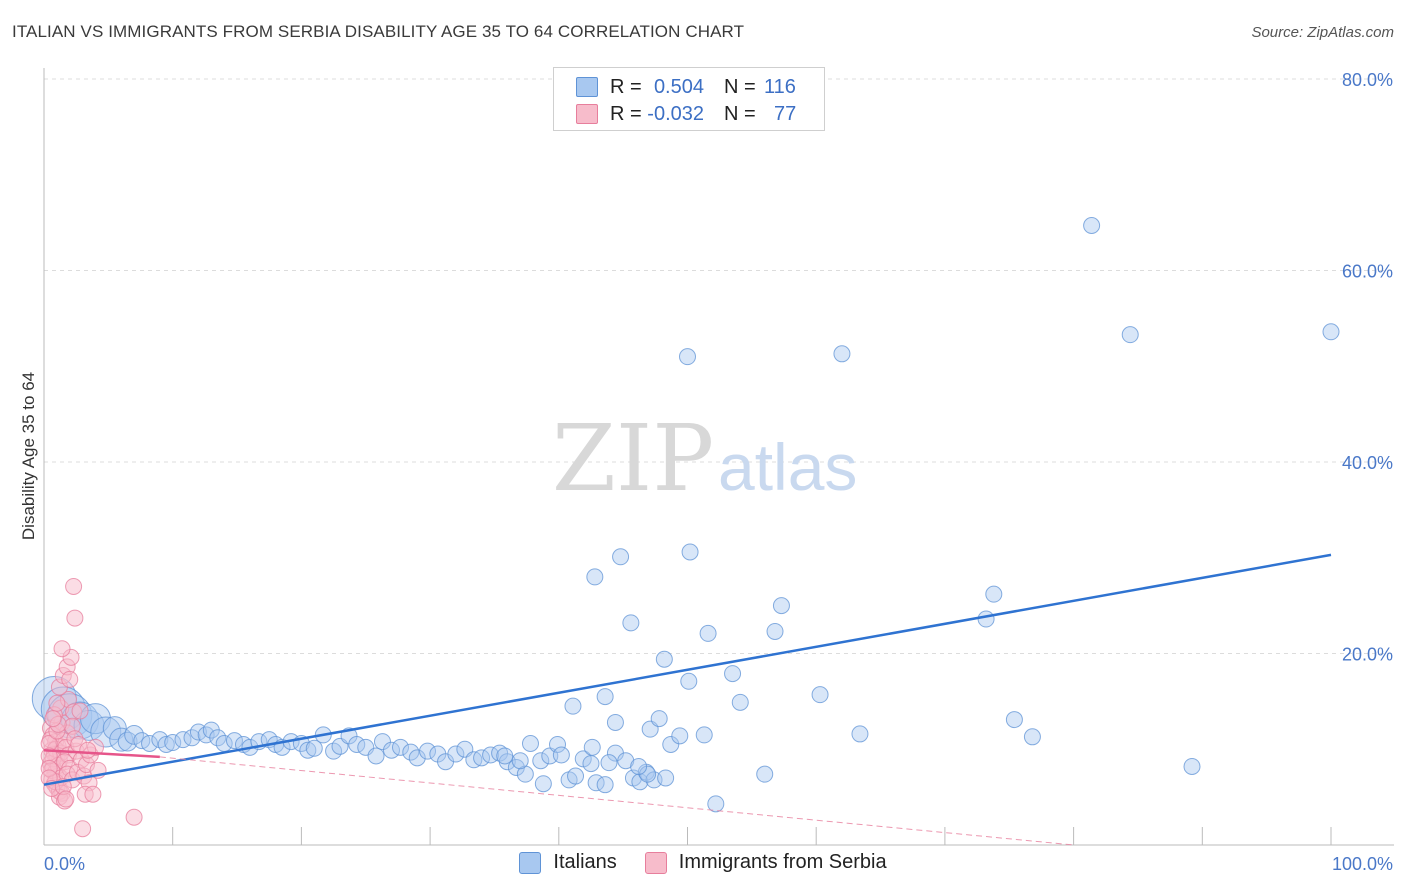  What do you see at coordinates (616, 801) in the screenshot?
I see `trend-extension-serbia` at bounding box center [616, 801].